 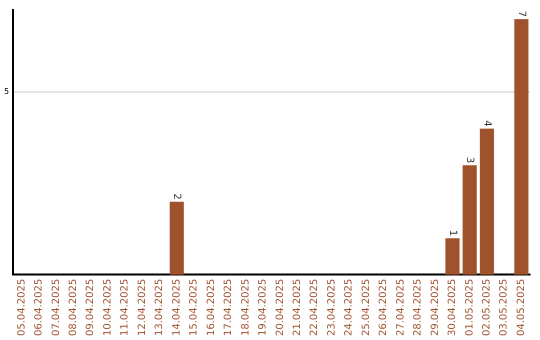 I want to click on x-tick-label: 23.04.2025, so click(x=332, y=307).